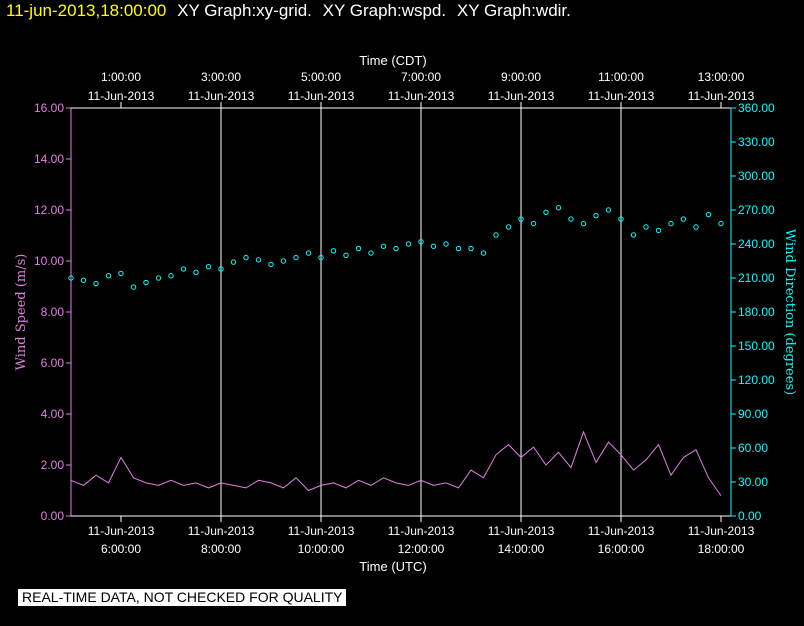 The image size is (804, 626). What do you see at coordinates (321, 77) in the screenshot?
I see `x-top-label-time-10: 5:00:00` at bounding box center [321, 77].